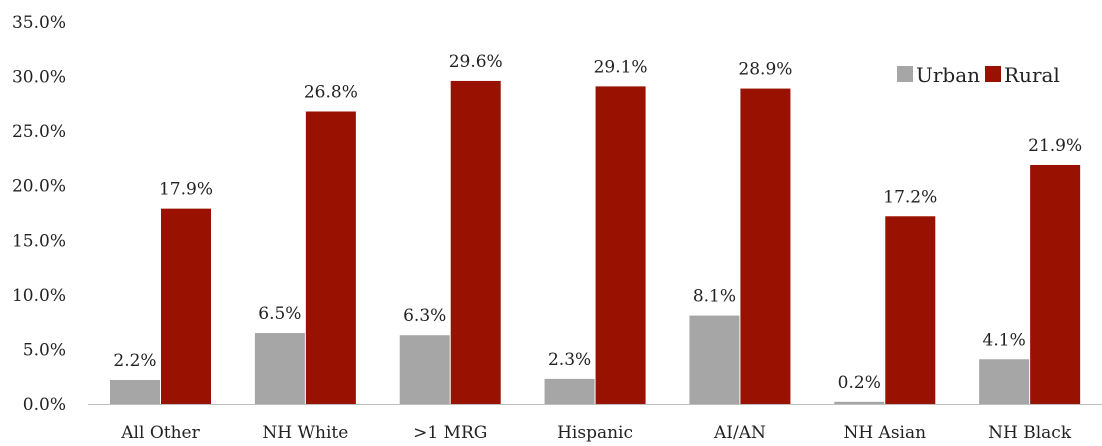 This screenshot has height=446, width=1102. I want to click on data-label-rural: 28.9%, so click(765, 70).